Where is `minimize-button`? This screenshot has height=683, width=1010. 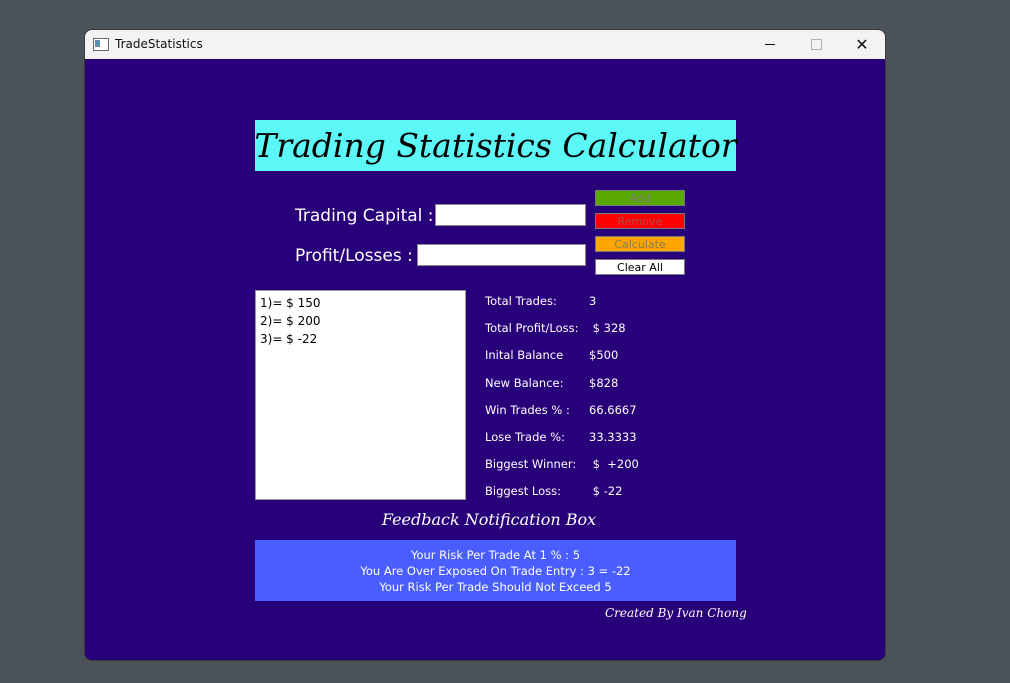 minimize-button is located at coordinates (770, 44).